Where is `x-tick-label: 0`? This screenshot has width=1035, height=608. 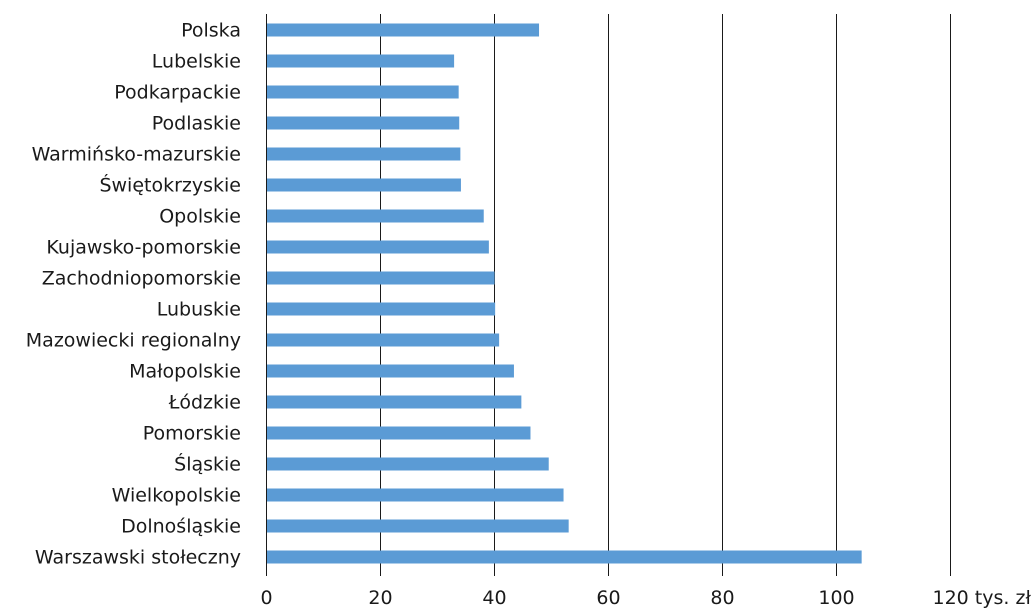
x-tick-label: 0 is located at coordinates (266, 597).